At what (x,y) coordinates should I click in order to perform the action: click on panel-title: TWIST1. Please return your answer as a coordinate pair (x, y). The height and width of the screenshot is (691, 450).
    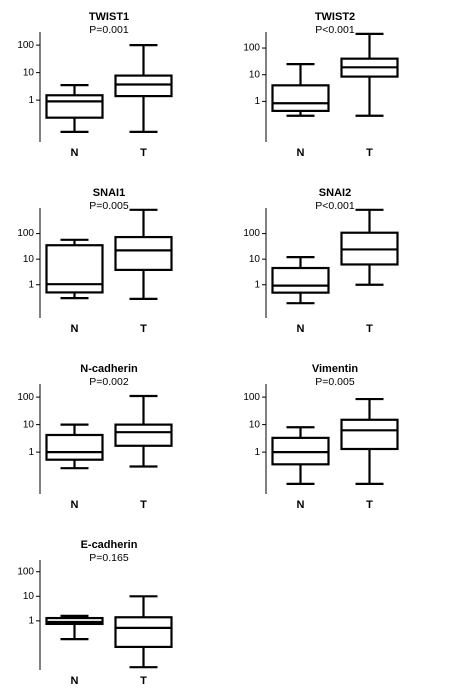
    Looking at the image, I should click on (109, 17).